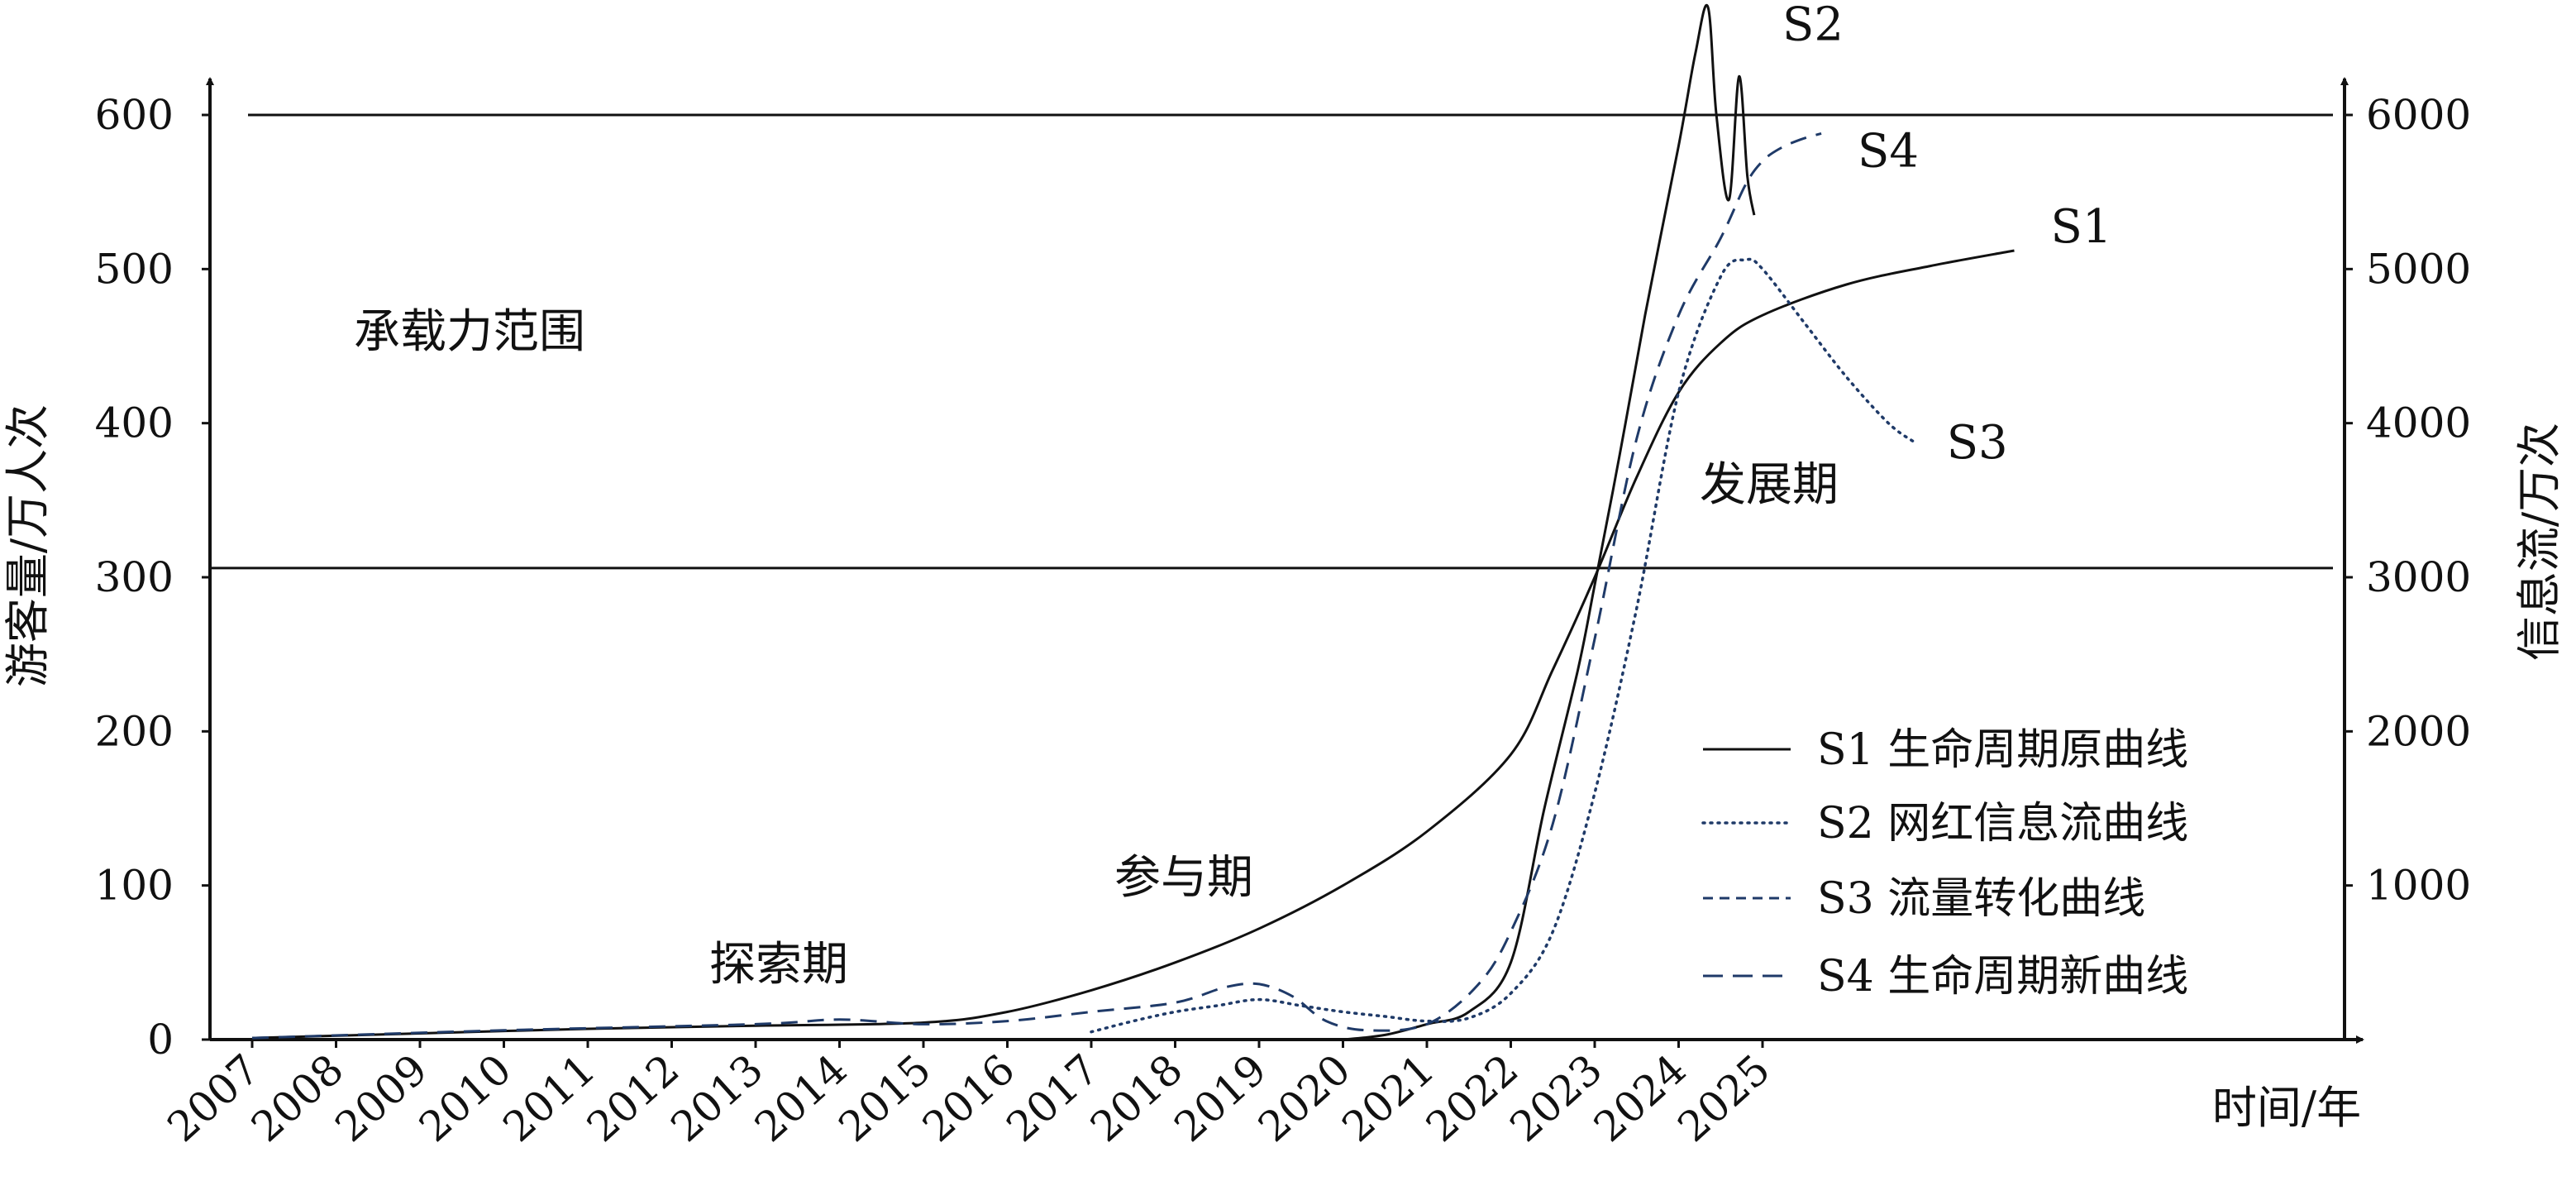  What do you see at coordinates (134, 886) in the screenshot?
I see `y-left-tick-label: 100` at bounding box center [134, 886].